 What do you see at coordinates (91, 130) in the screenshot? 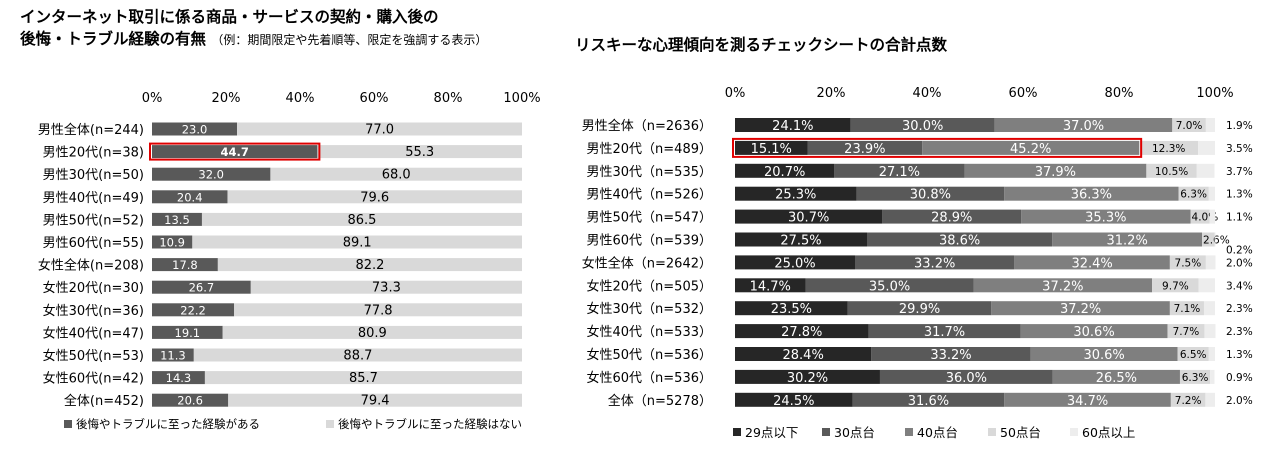
I see `left-category-label: 男性全体(n=244)` at bounding box center [91, 130].